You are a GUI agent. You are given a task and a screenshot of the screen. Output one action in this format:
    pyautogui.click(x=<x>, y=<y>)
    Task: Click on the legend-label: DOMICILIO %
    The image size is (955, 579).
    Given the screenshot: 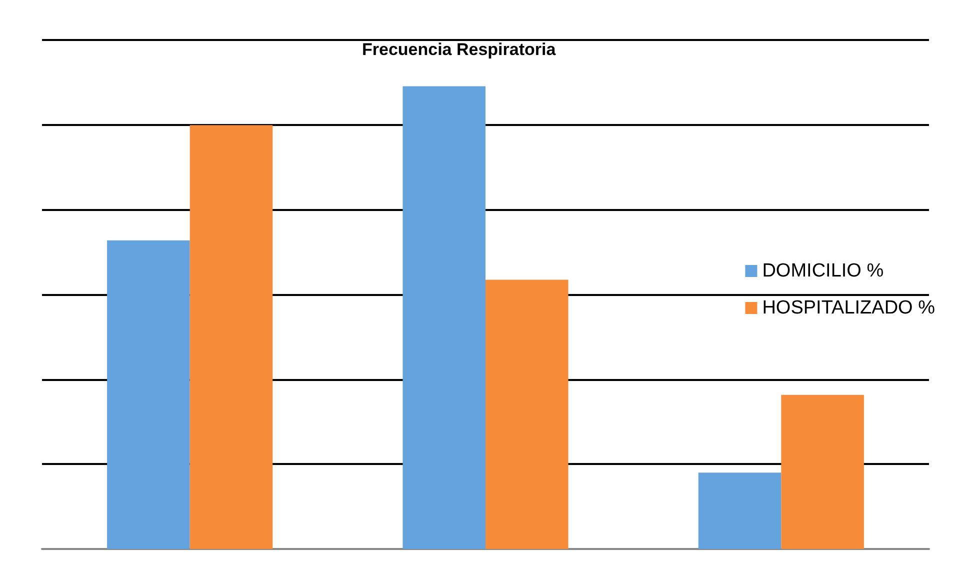 What is the action you would take?
    pyautogui.click(x=823, y=271)
    